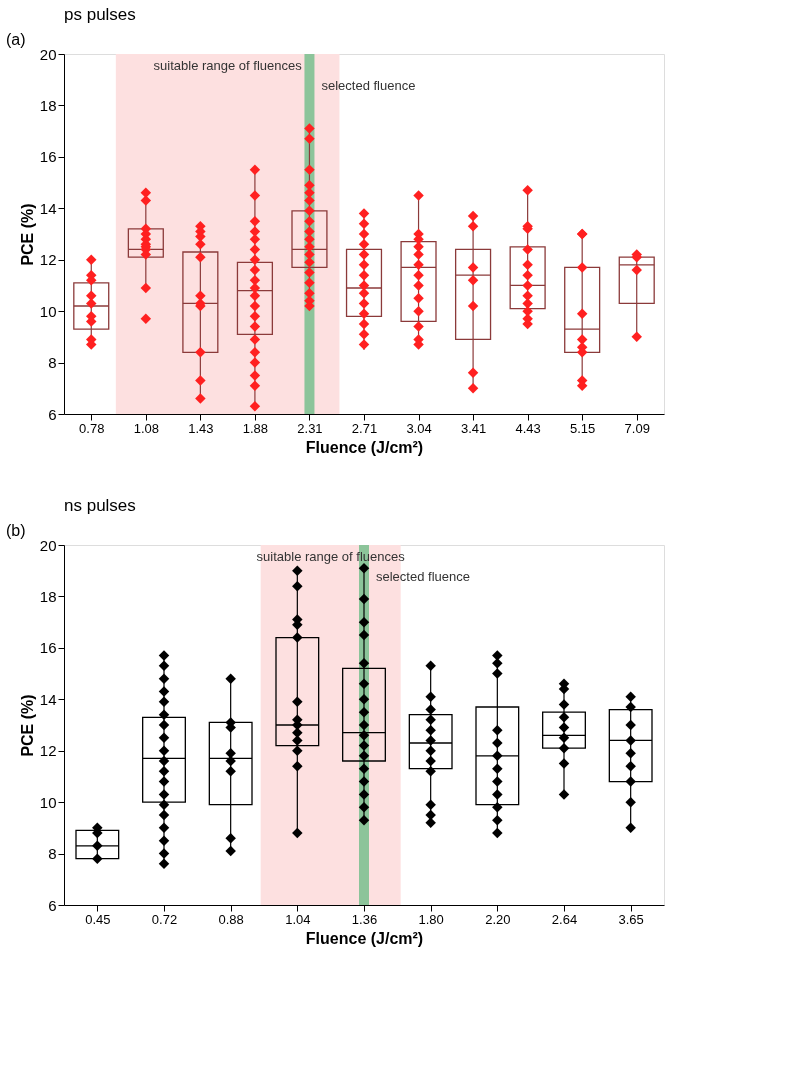  I want to click on x-tick-label: 3.65, so click(631, 919).